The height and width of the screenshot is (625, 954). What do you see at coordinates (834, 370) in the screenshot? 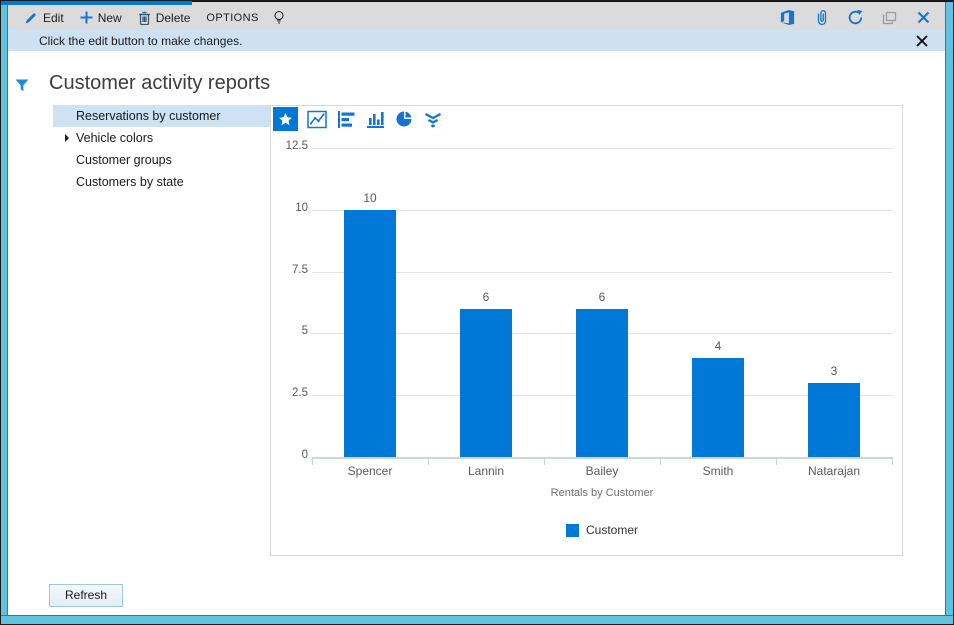
I see `bar-value-label: 3` at bounding box center [834, 370].